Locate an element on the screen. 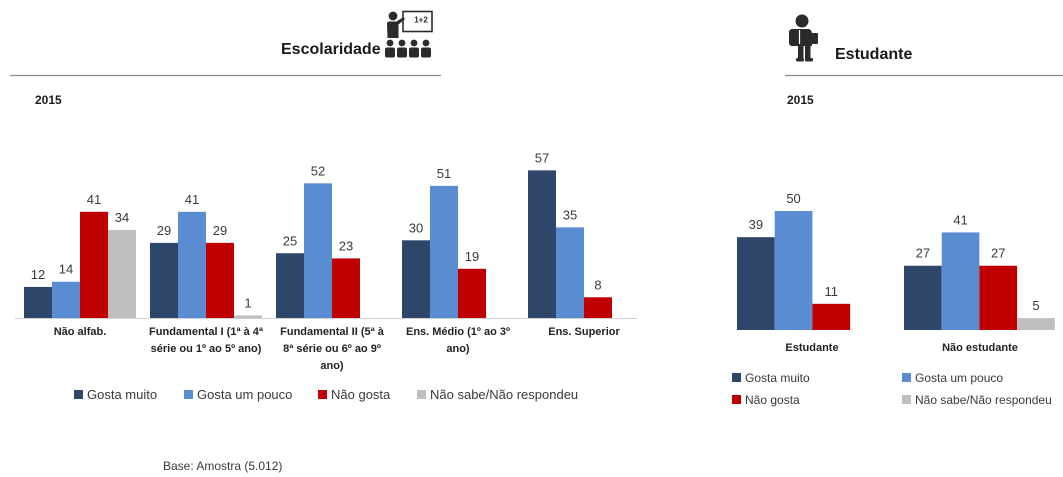 The height and width of the screenshot is (477, 1063). teacher-head is located at coordinates (393, 16).